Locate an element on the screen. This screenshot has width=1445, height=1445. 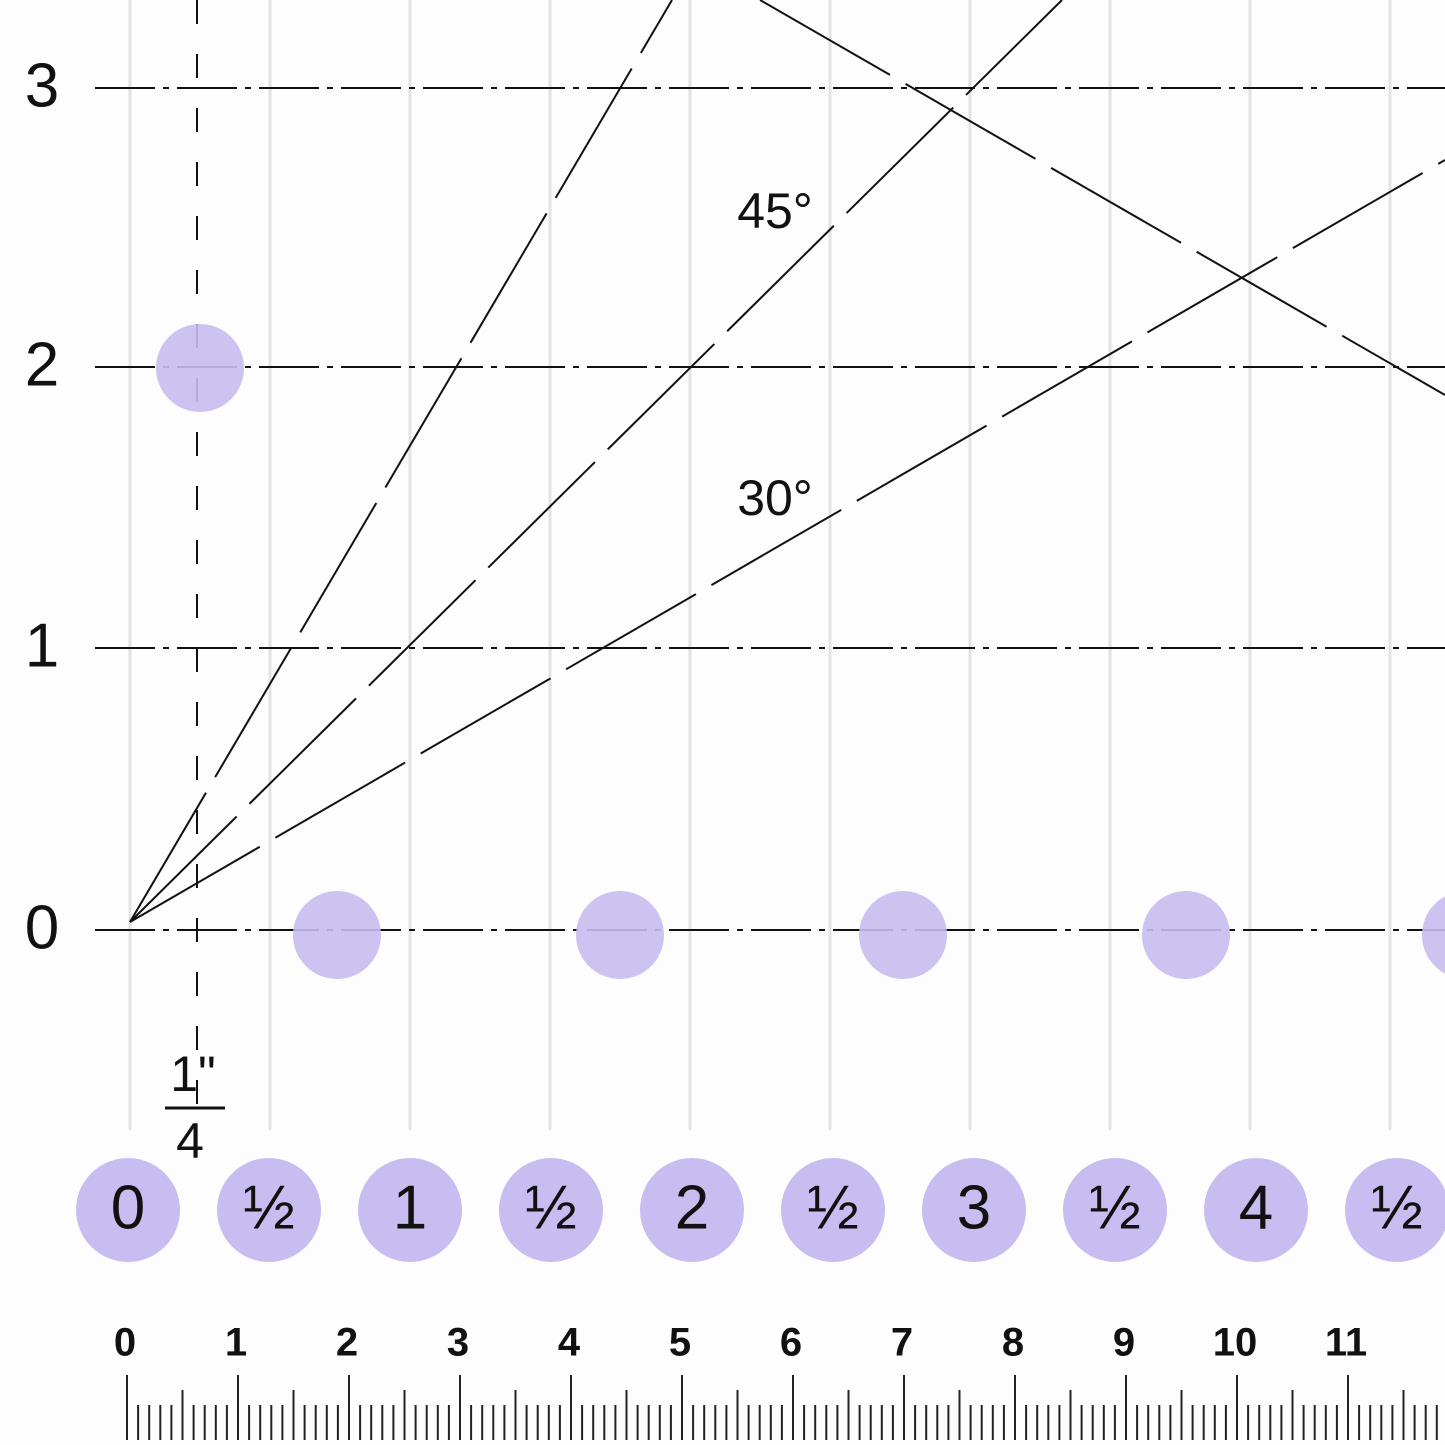
inch-label: 0 is located at coordinates (42, 927).